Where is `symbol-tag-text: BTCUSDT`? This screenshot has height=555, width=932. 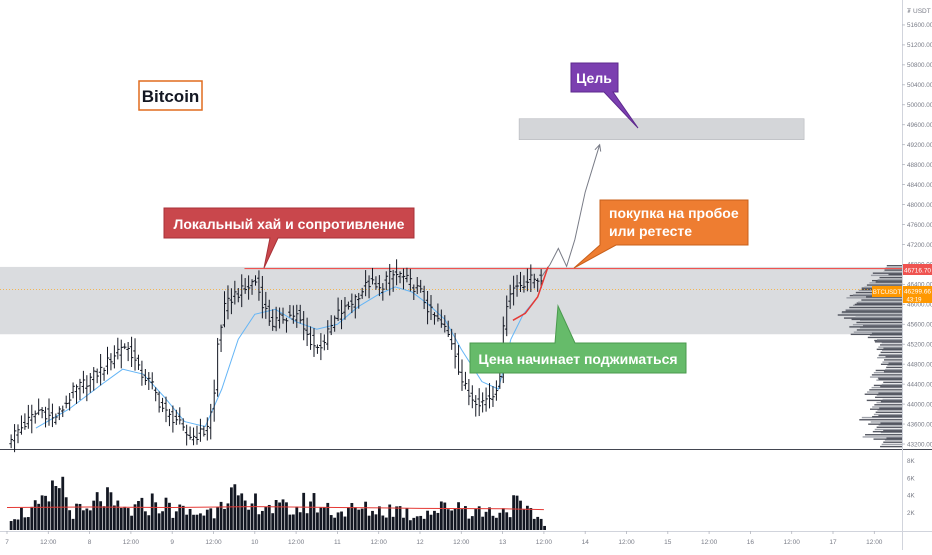
symbol-tag-text: BTCUSDT is located at coordinates (887, 293).